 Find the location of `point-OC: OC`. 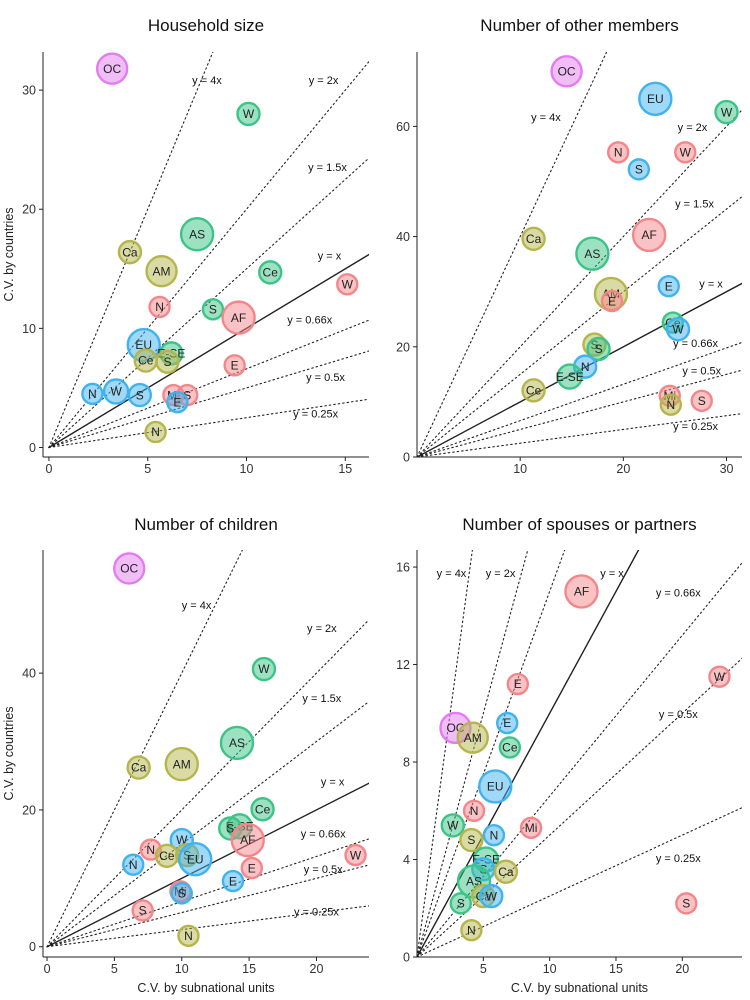

point-OC: OC is located at coordinates (129, 568).